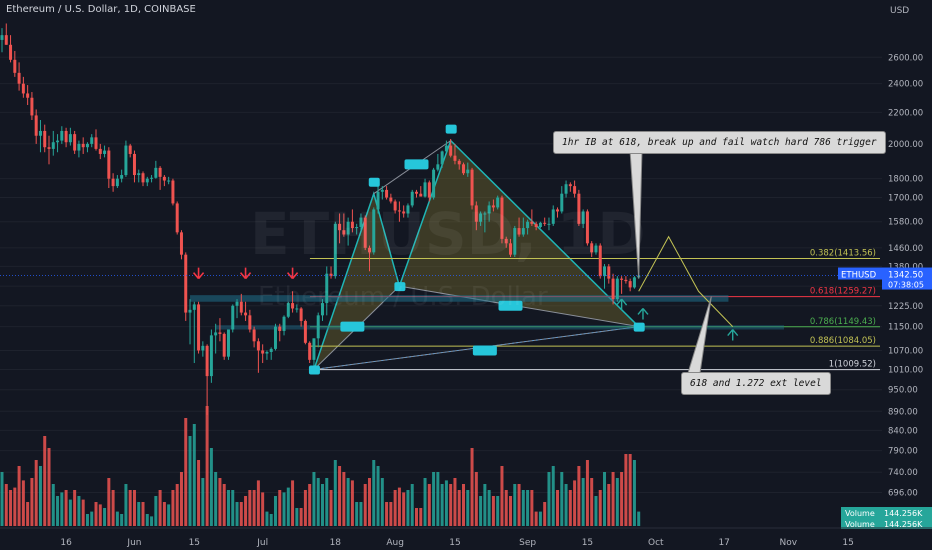 Image resolution: width=932 pixels, height=550 pixels. Describe the element at coordinates (756, 383) in the screenshot. I see `callout-bottom: 618 and 1.272 ext level` at that location.